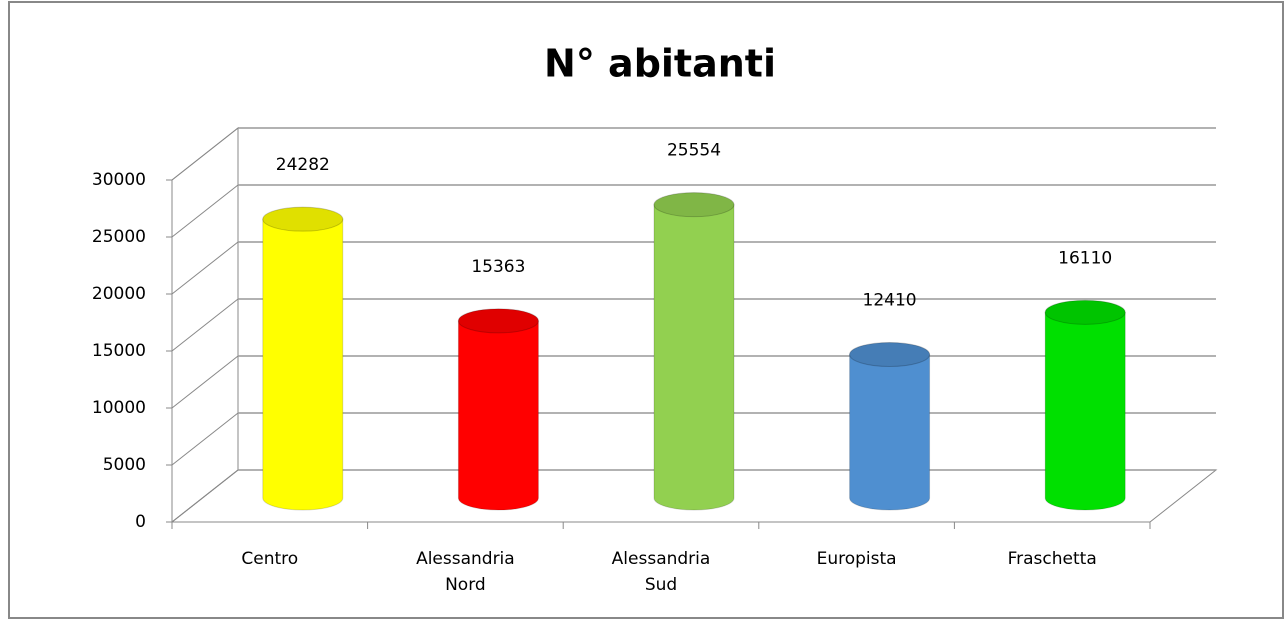 The width and height of the screenshot is (1288, 623). I want to click on y-tick-label: 20000, so click(119, 294).